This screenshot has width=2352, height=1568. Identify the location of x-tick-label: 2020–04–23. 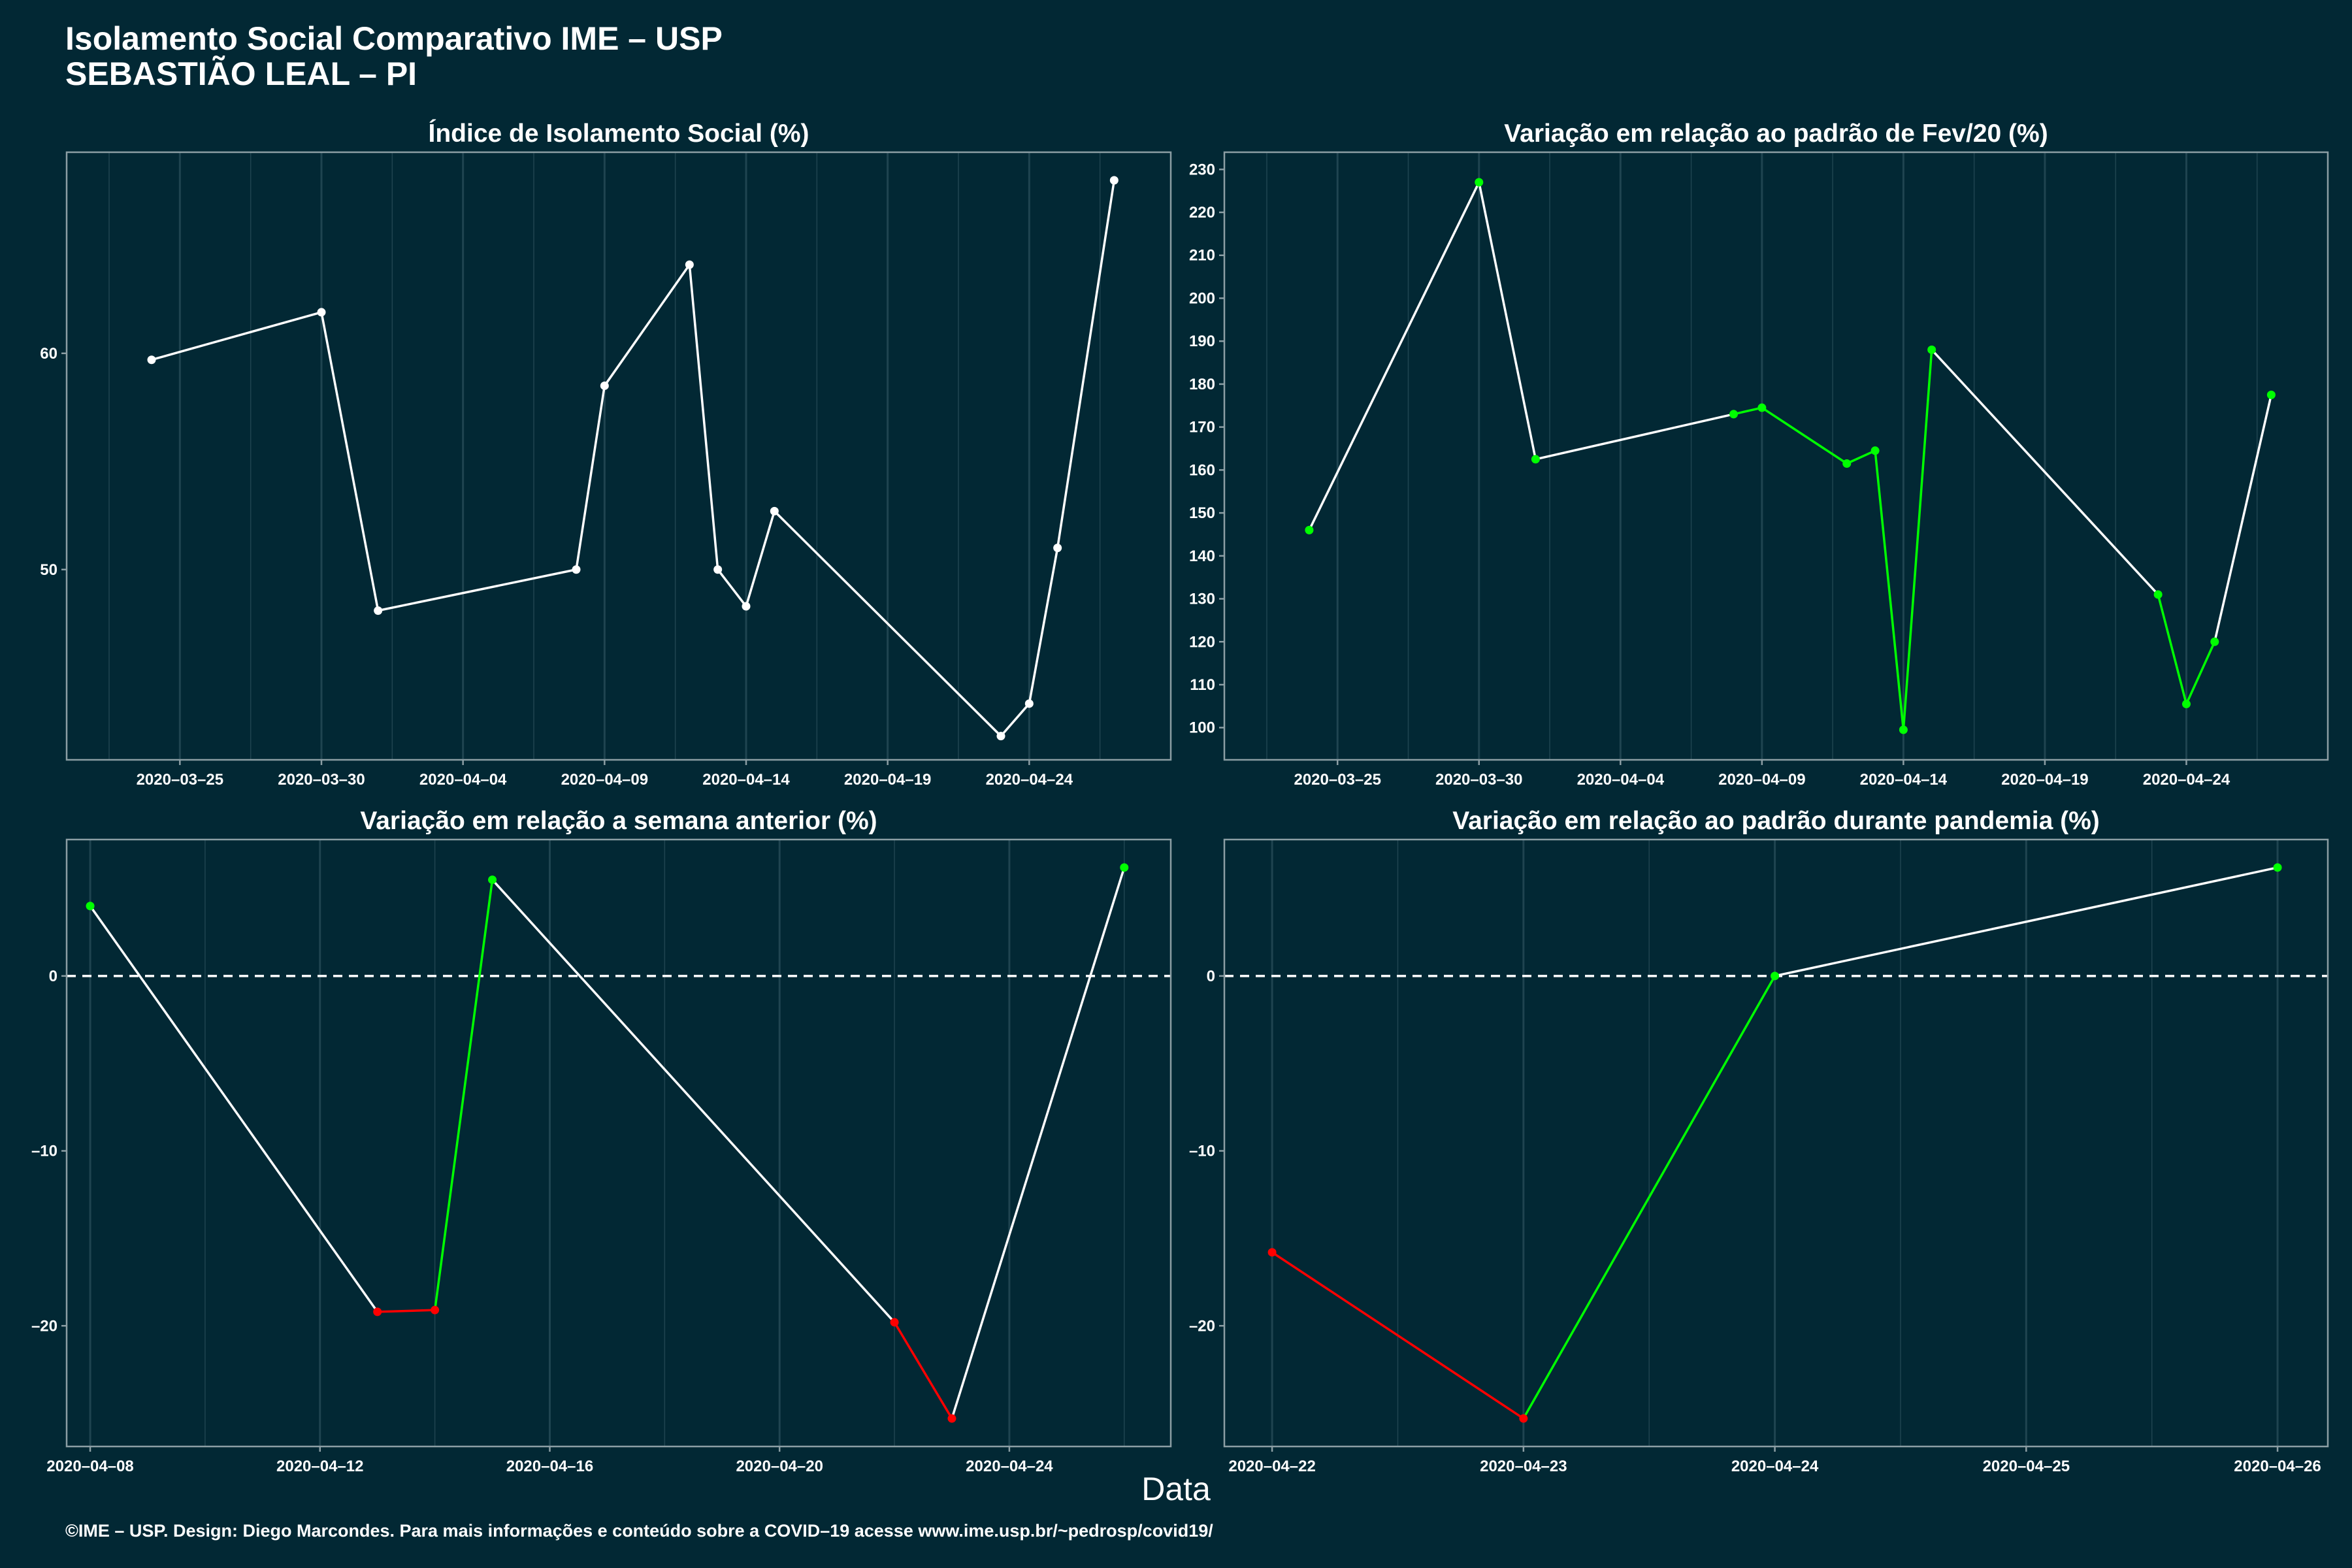
(1523, 1466).